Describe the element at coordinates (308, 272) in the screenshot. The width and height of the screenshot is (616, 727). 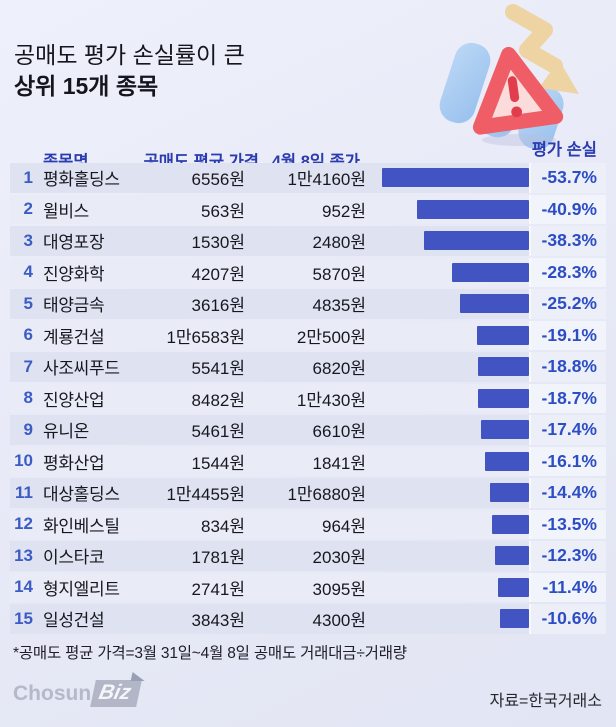
I see `table-row: 4 진양화학 4207원 5870원 -28.3%` at that location.